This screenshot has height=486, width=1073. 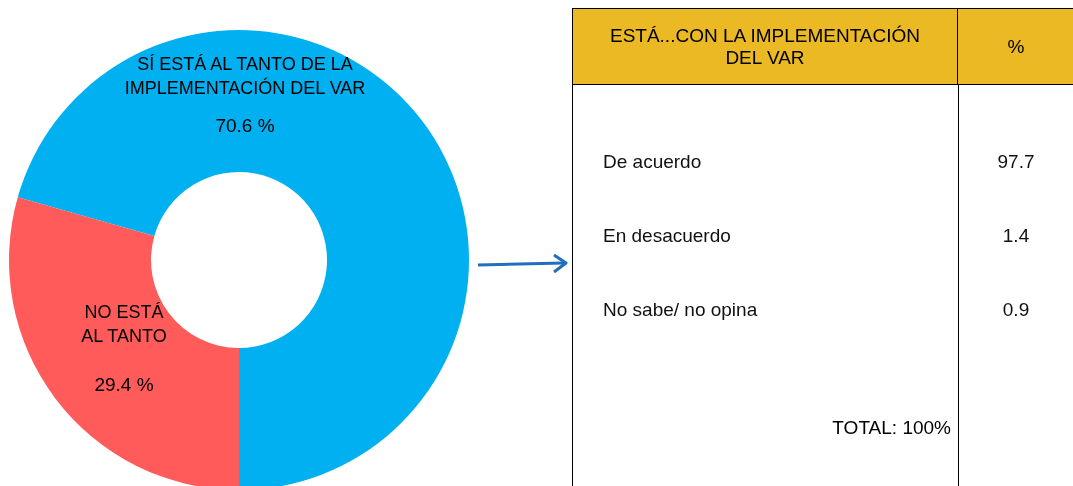 What do you see at coordinates (1016, 236) in the screenshot?
I see `data-label: 1.4` at bounding box center [1016, 236].